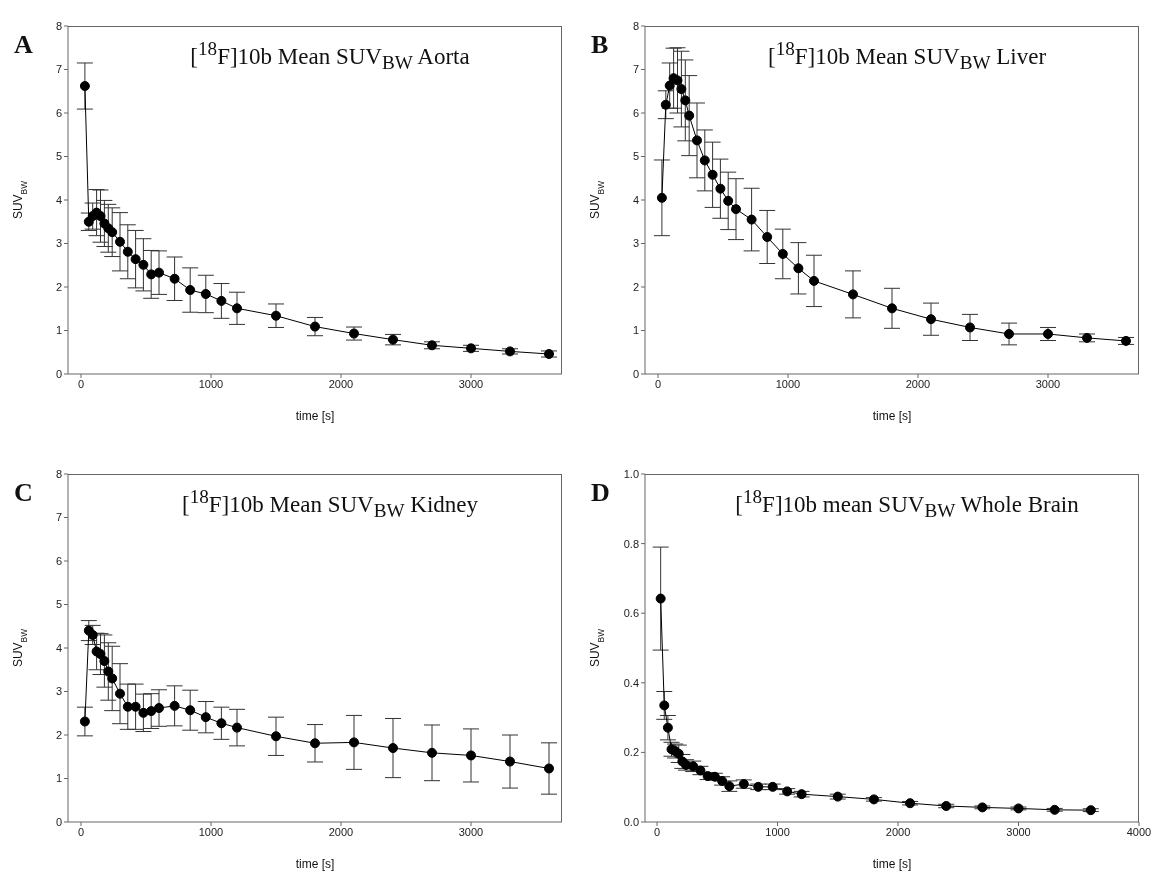  Describe the element at coordinates (631, 473) in the screenshot. I see `y-tick-label: 1.0` at that location.